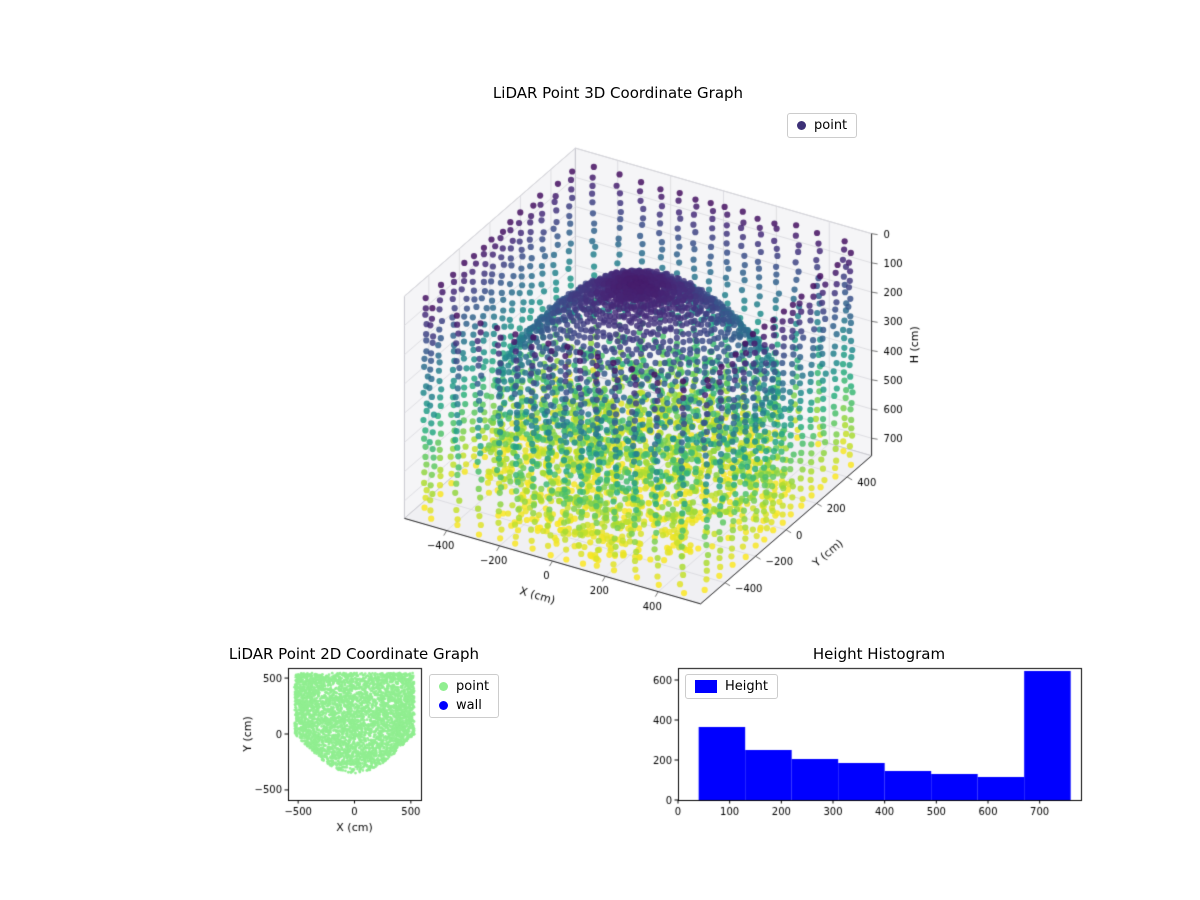  I want to click on histogram-title: Height Histogram, so click(879, 654).